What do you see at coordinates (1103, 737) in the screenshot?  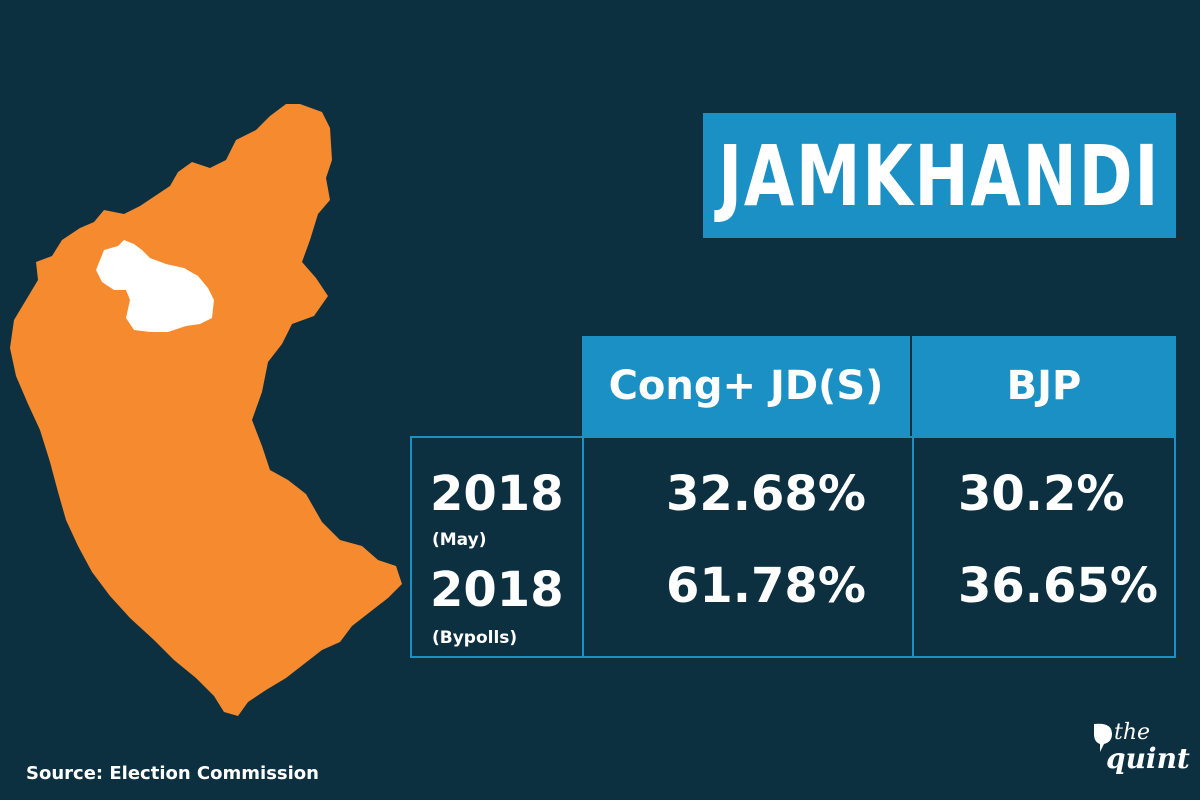 I see `speech-bubble-icon` at bounding box center [1103, 737].